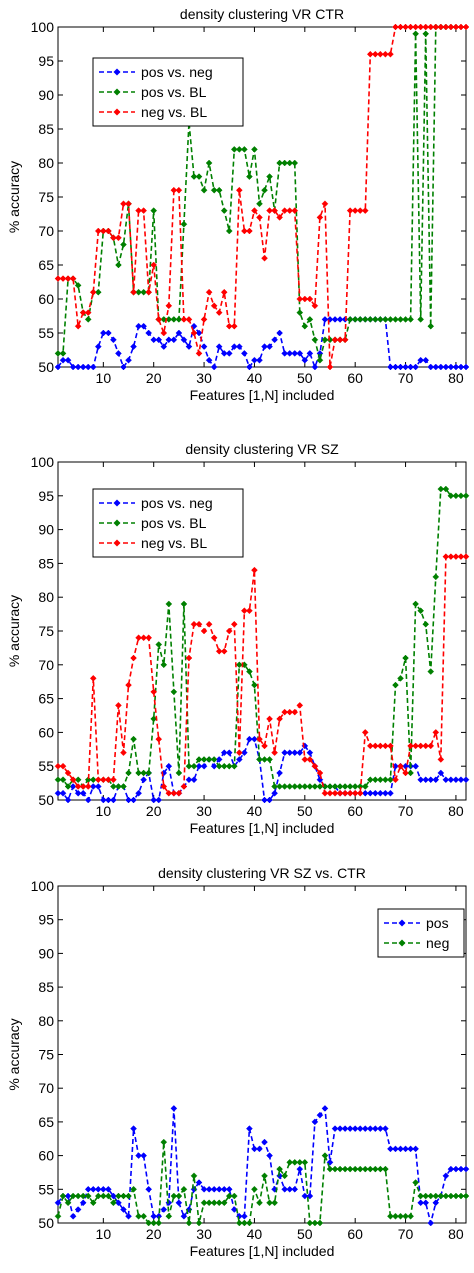 The image size is (474, 1273). Describe the element at coordinates (204, 378) in the screenshot. I see `x-tick-label: 30` at that location.